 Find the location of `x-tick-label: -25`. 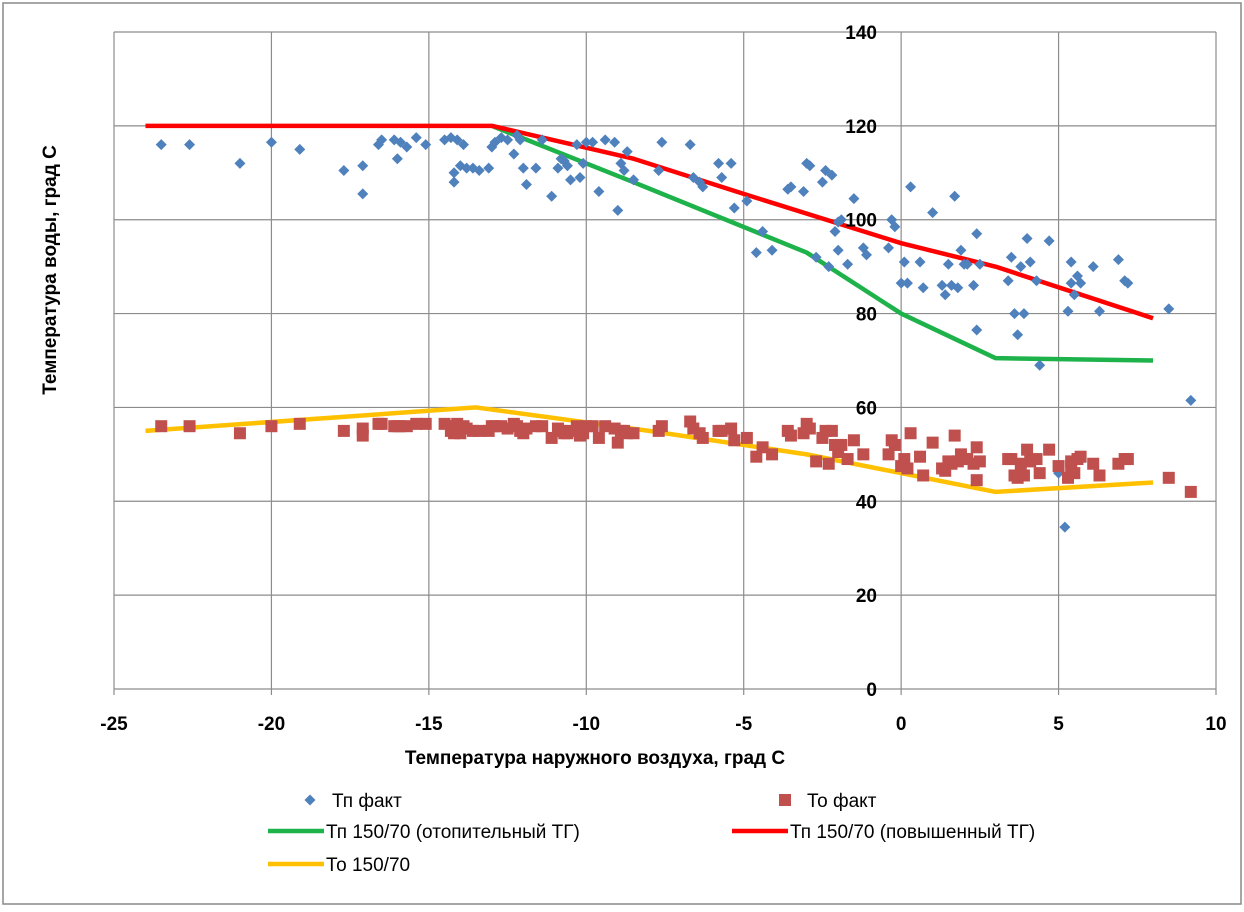

x-tick-label: -25 is located at coordinates (114, 724).